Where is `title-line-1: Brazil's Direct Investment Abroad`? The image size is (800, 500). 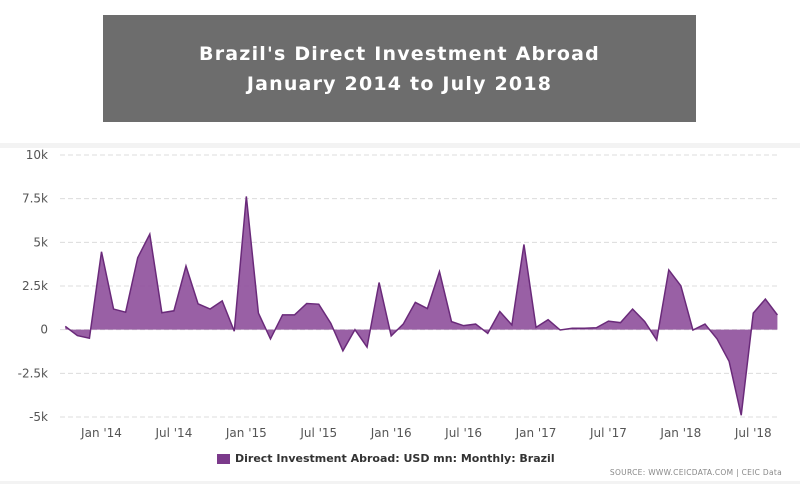 title-line-1: Brazil's Direct Investment Abroad is located at coordinates (399, 53).